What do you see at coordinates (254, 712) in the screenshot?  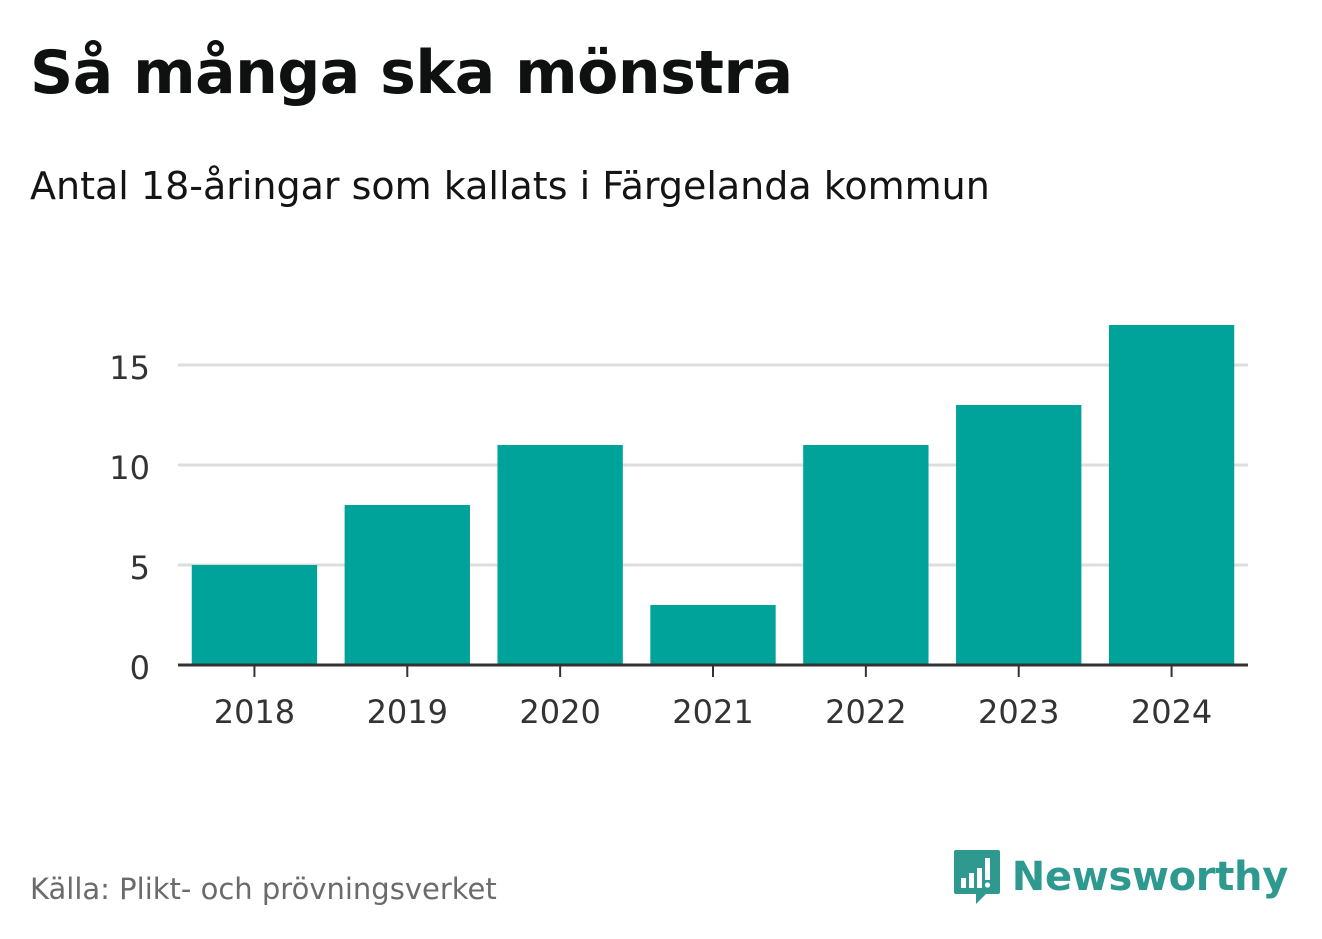 I see `x-tick-label: 2018` at bounding box center [254, 712].